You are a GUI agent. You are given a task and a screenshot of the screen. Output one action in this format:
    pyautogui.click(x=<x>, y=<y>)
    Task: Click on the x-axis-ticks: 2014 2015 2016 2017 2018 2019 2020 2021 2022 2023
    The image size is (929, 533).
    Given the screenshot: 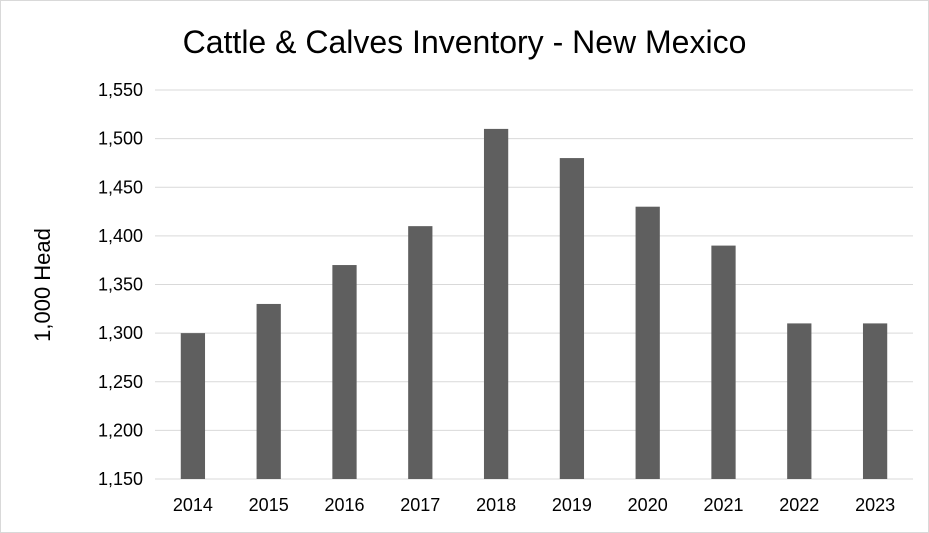 What is the action you would take?
    pyautogui.click(x=534, y=505)
    